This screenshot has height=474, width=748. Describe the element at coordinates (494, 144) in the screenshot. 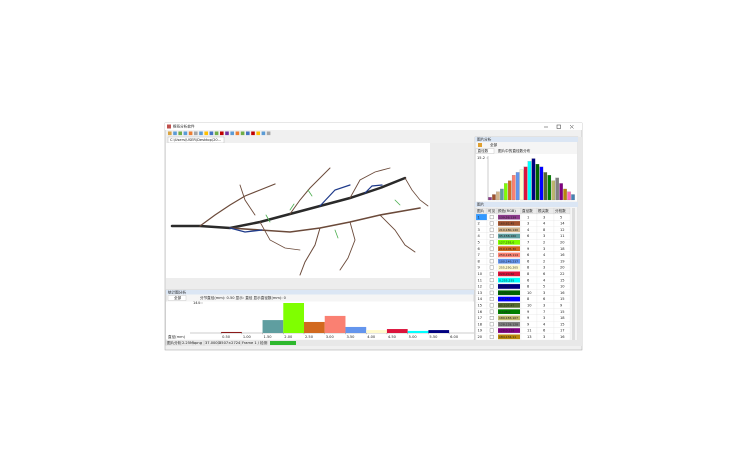

I see `filter-label: 全部` at that location.